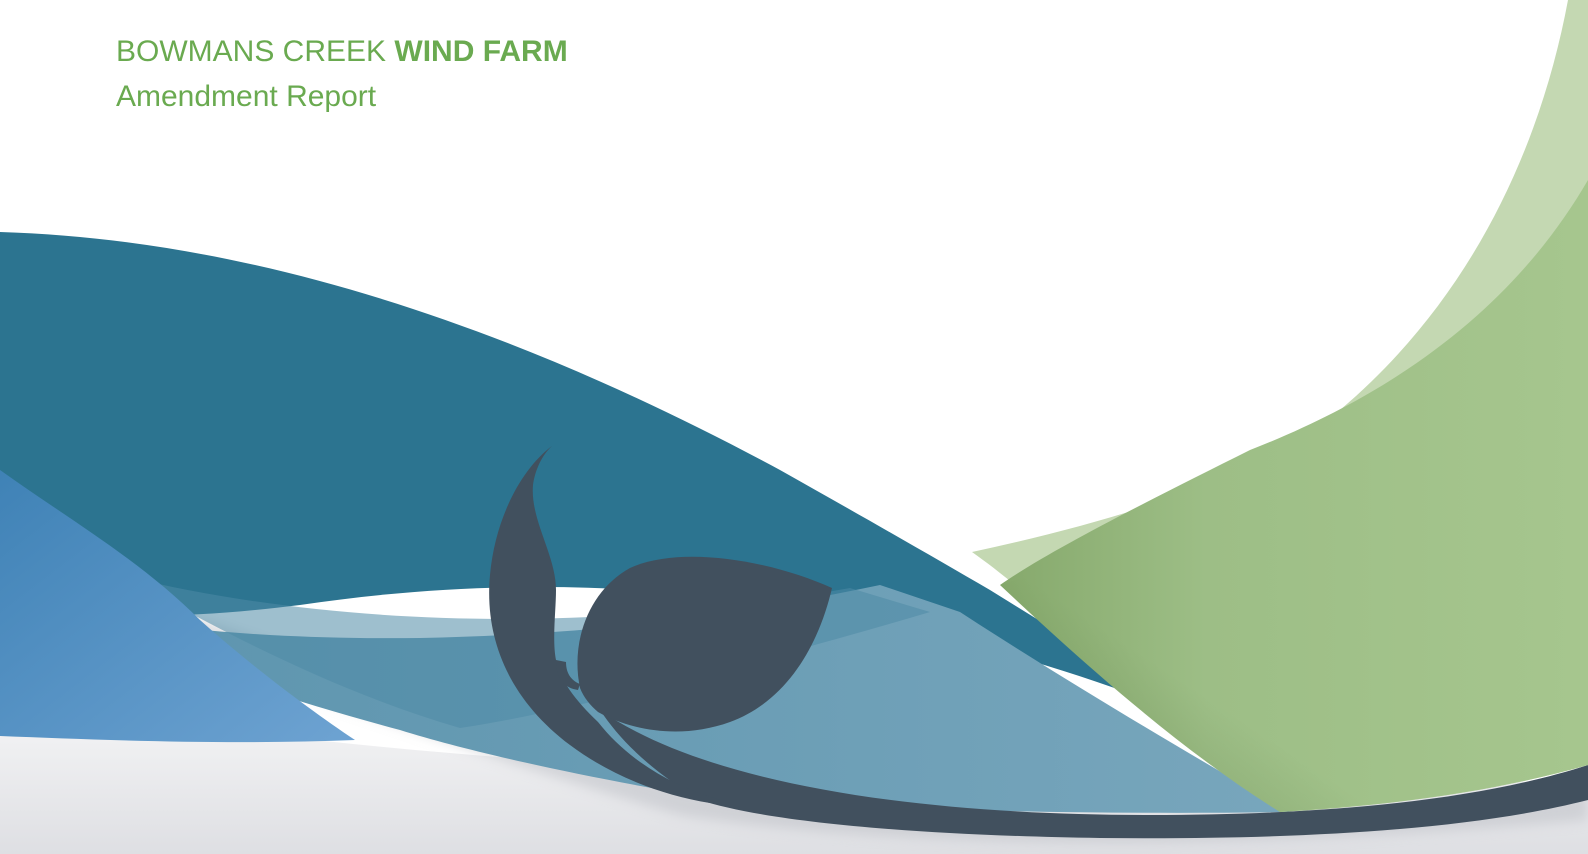  What do you see at coordinates (660, 624) in the screenshot?
I see `leaf-sprout-icon` at bounding box center [660, 624].